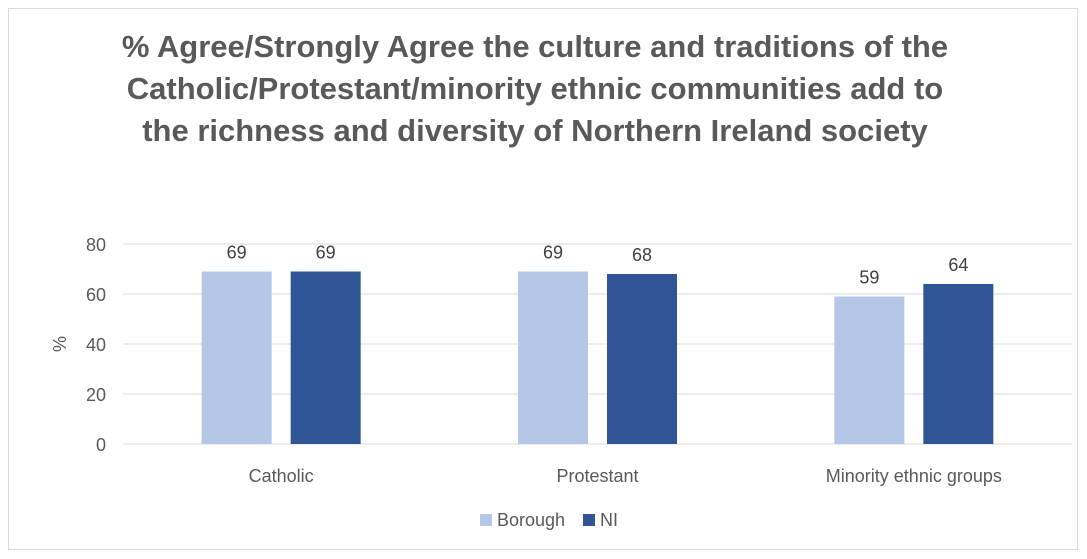 The height and width of the screenshot is (559, 1087). I want to click on data-label-borough-2: 59, so click(869, 278).